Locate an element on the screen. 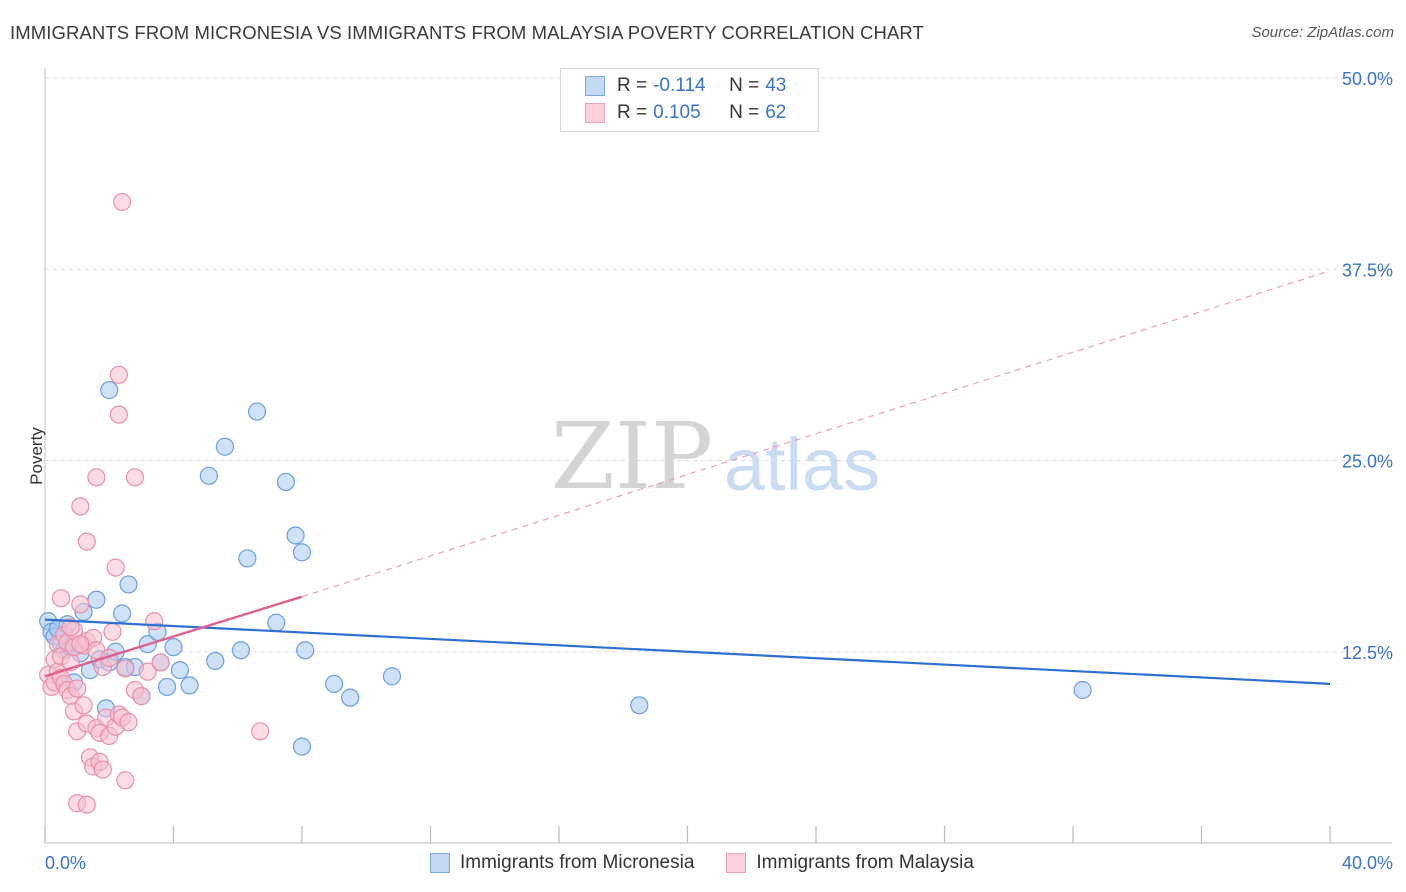 Image resolution: width=1406 pixels, height=892 pixels. source-label: Source: ZipAtlas.com is located at coordinates (1322, 32).